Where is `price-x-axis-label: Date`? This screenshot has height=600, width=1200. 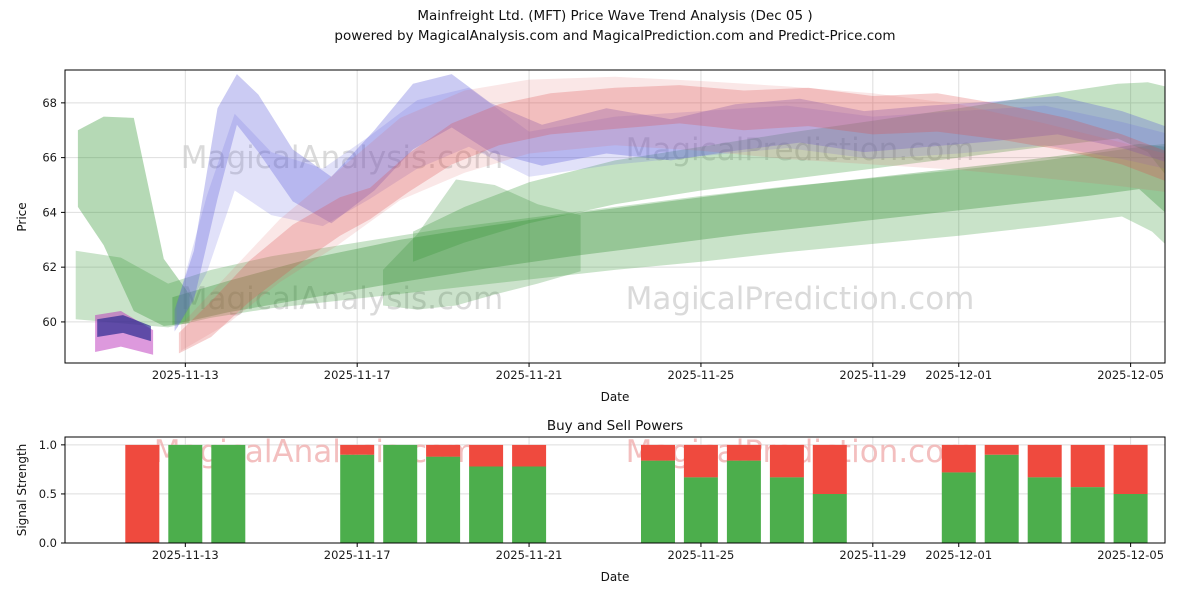
price-x-axis-label: Date is located at coordinates (615, 397).